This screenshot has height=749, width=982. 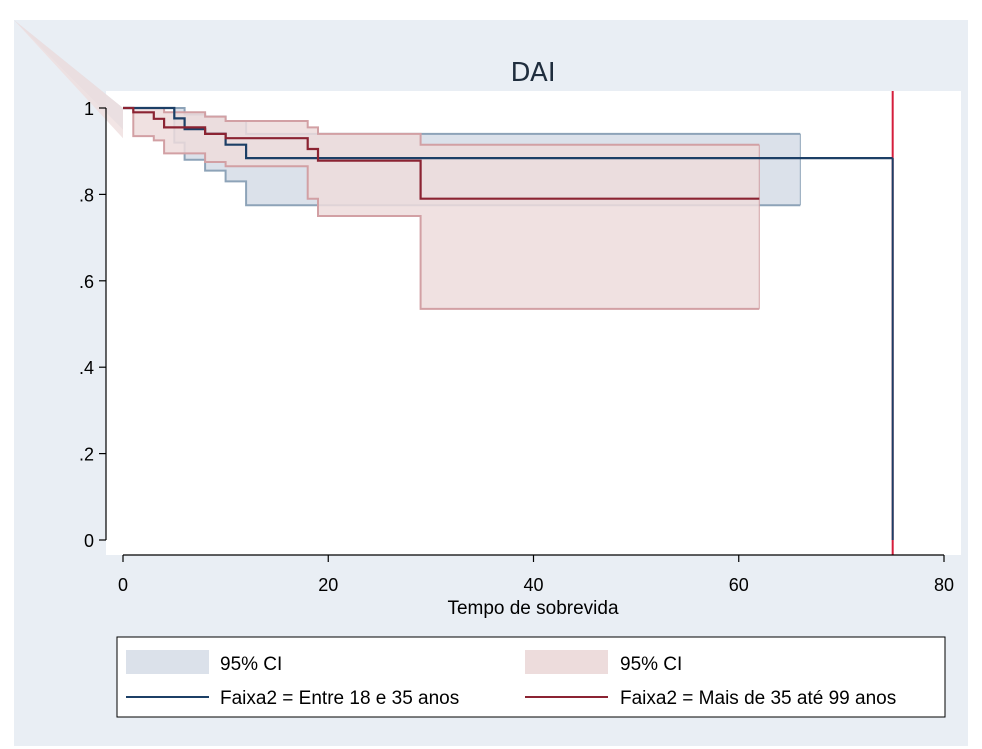 I want to click on x-tick-label: 60, so click(x=739, y=585).